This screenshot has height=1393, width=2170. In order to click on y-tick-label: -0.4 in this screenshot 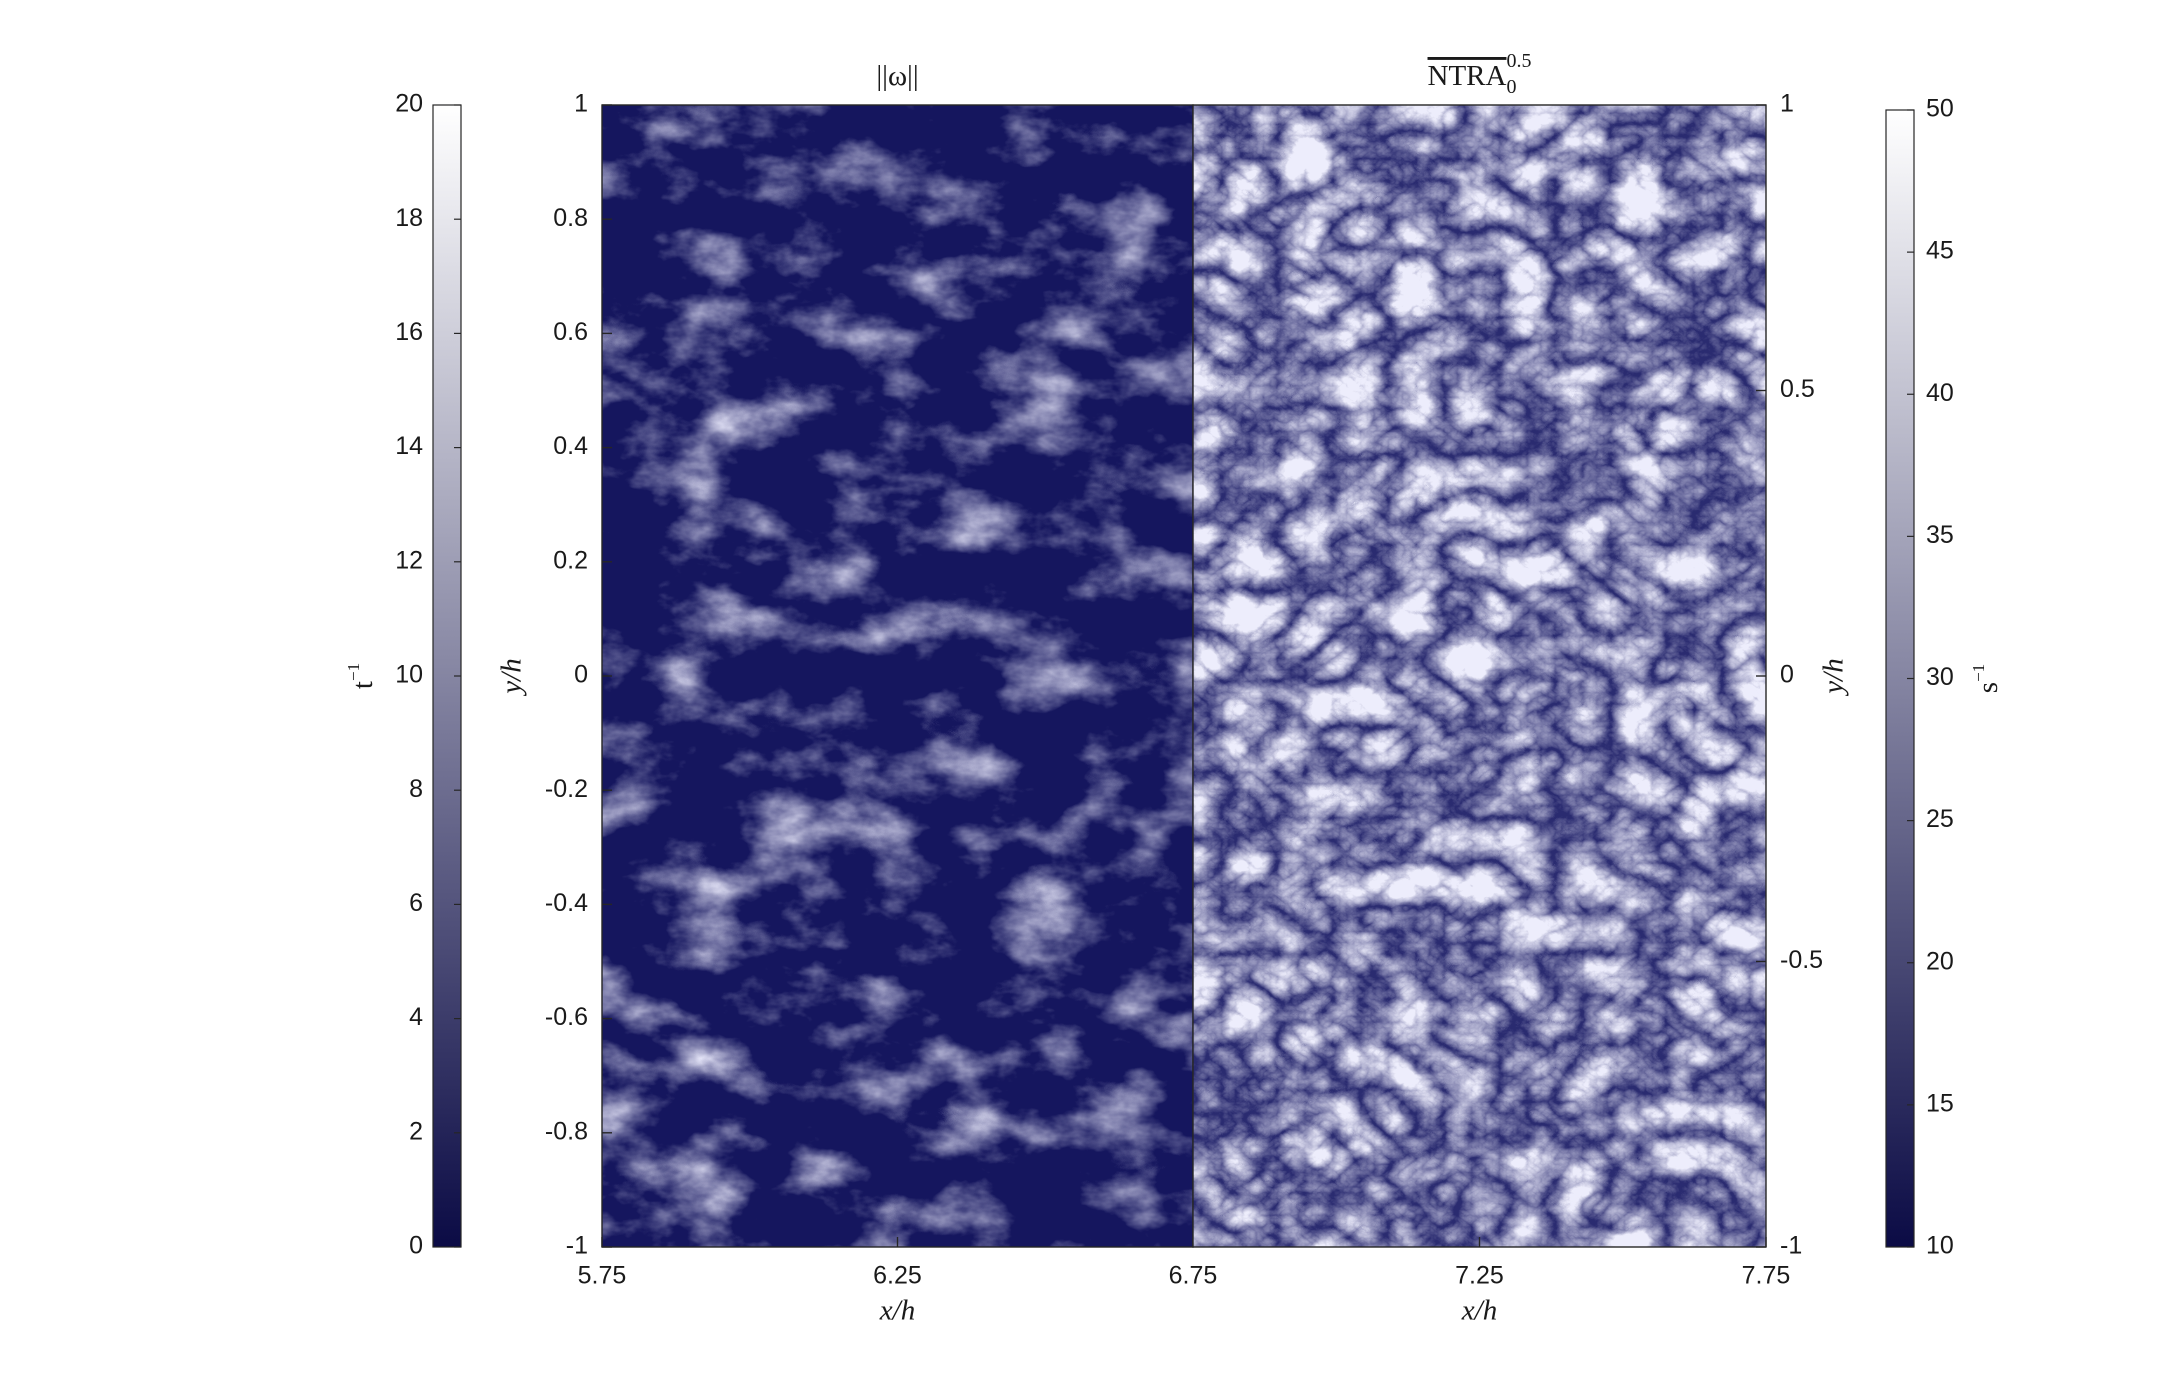, I will do `click(566, 903)`.